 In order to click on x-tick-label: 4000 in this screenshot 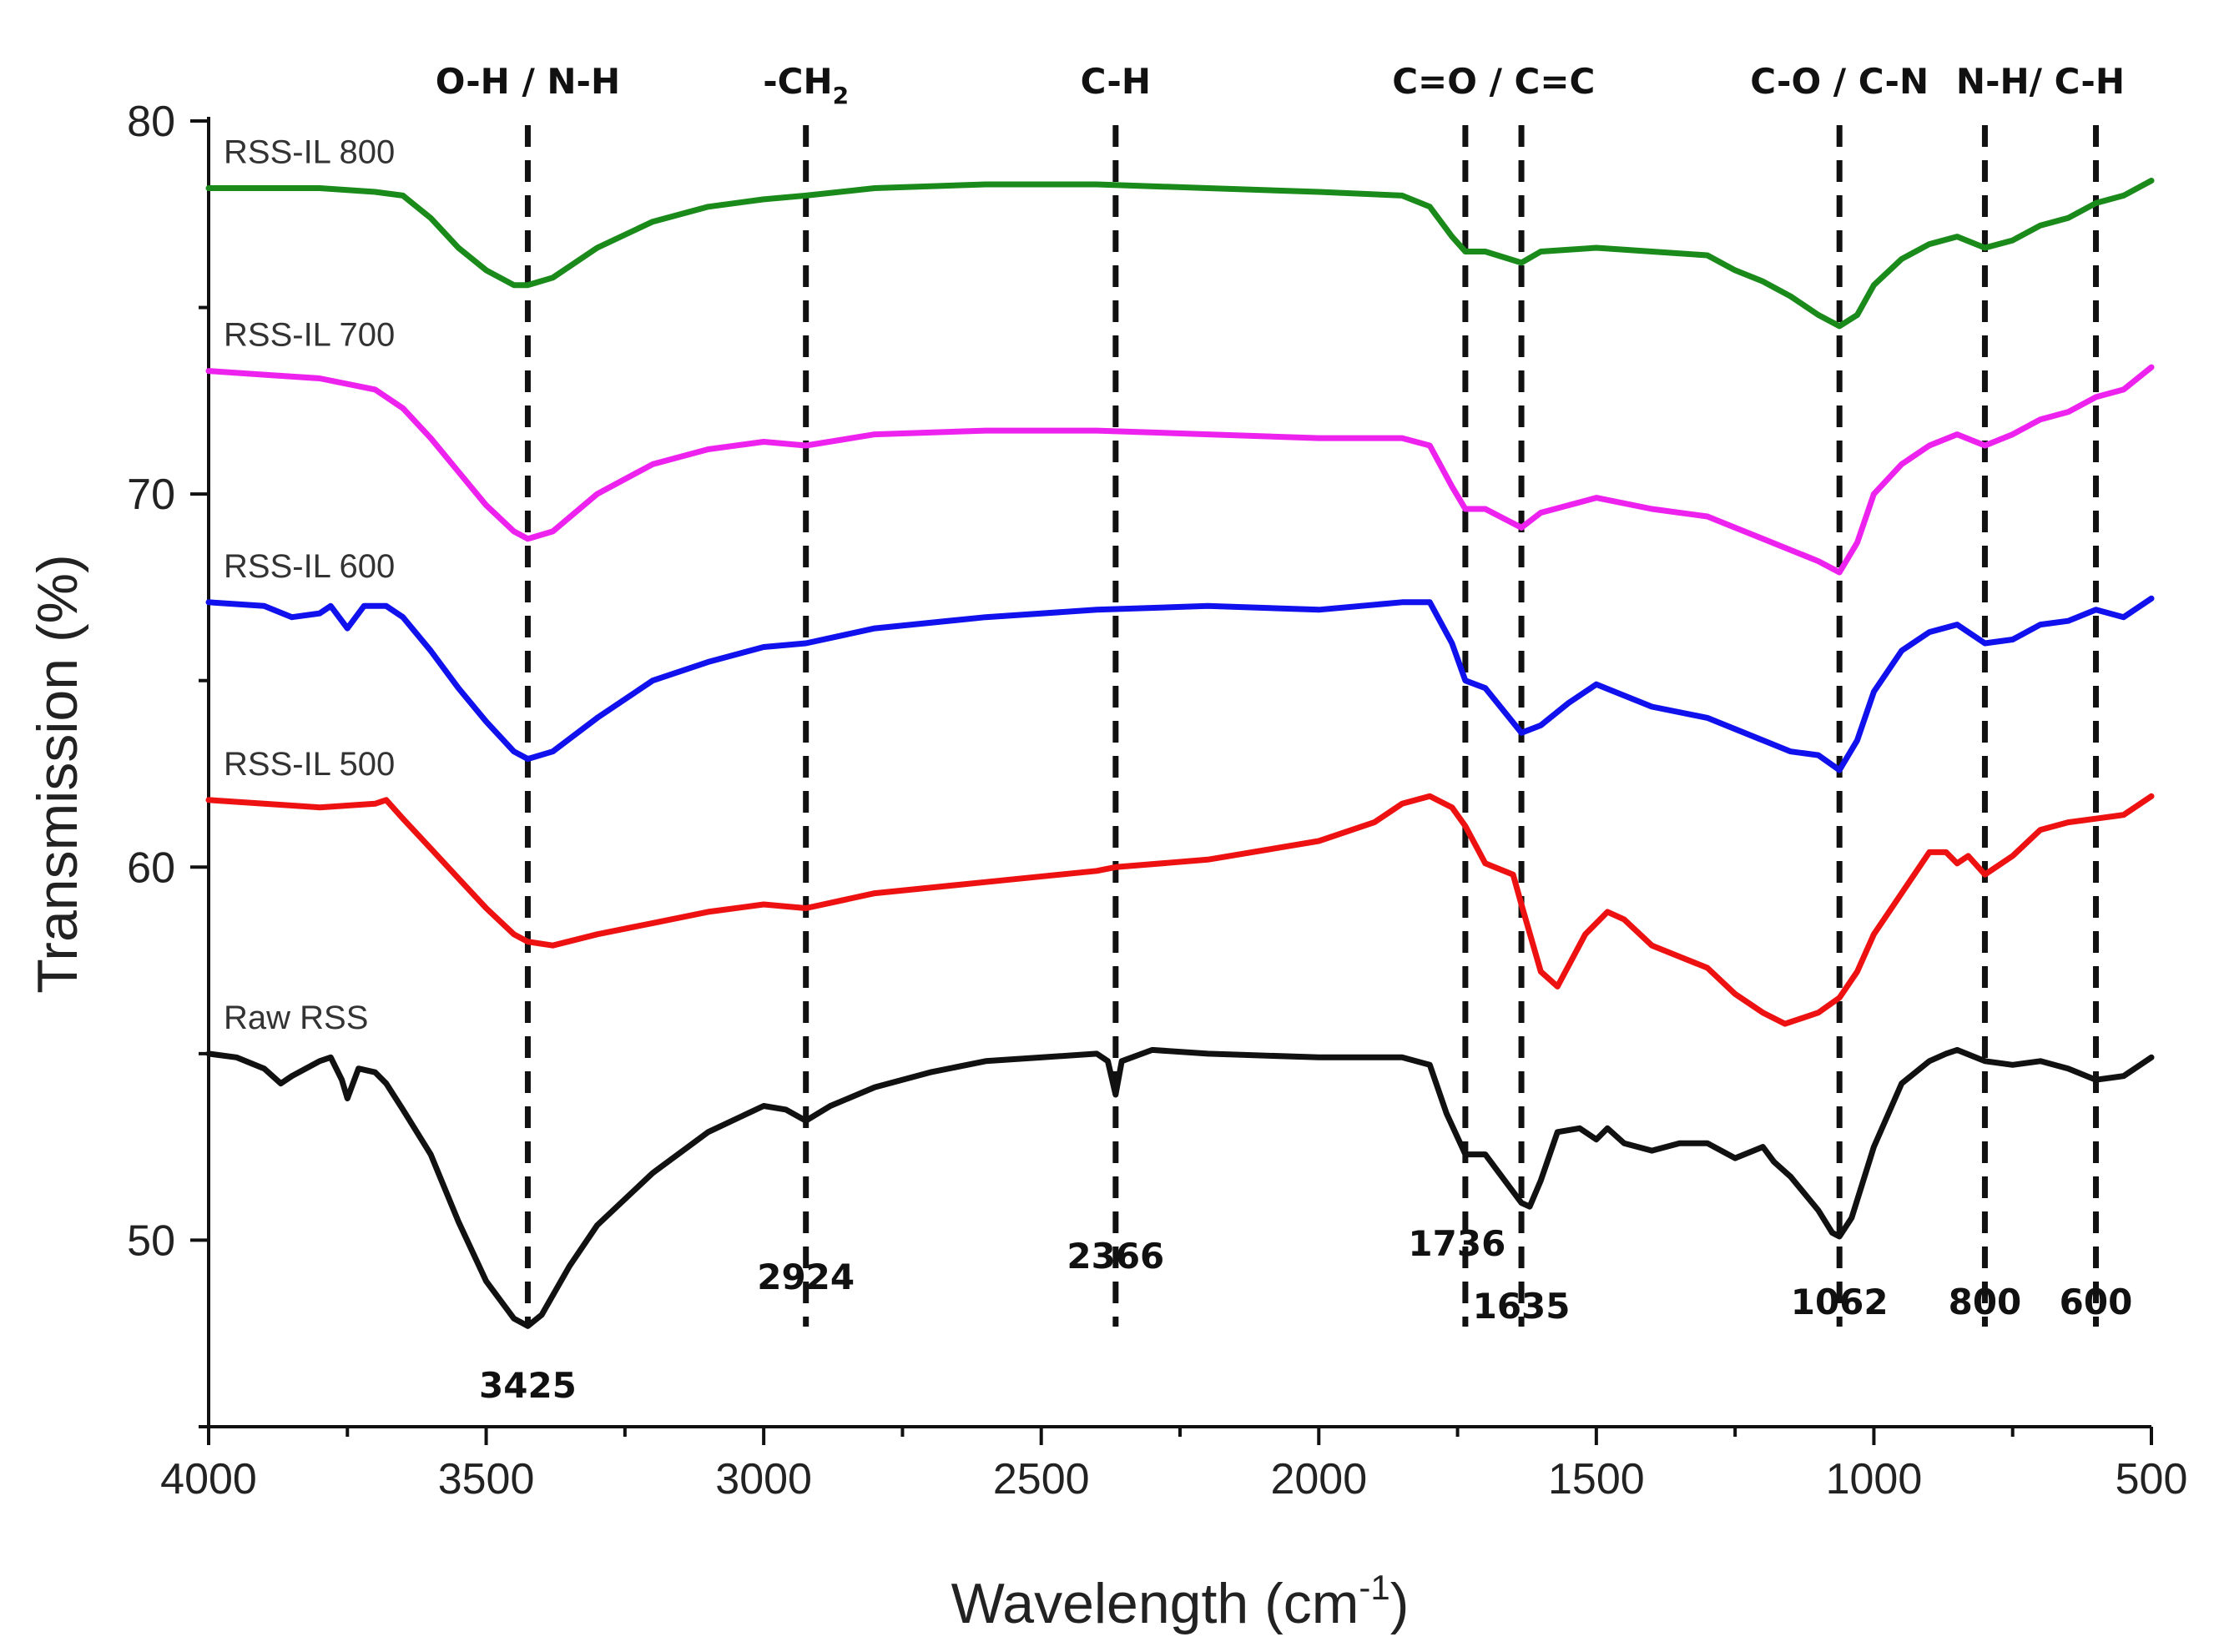, I will do `click(208, 1479)`.